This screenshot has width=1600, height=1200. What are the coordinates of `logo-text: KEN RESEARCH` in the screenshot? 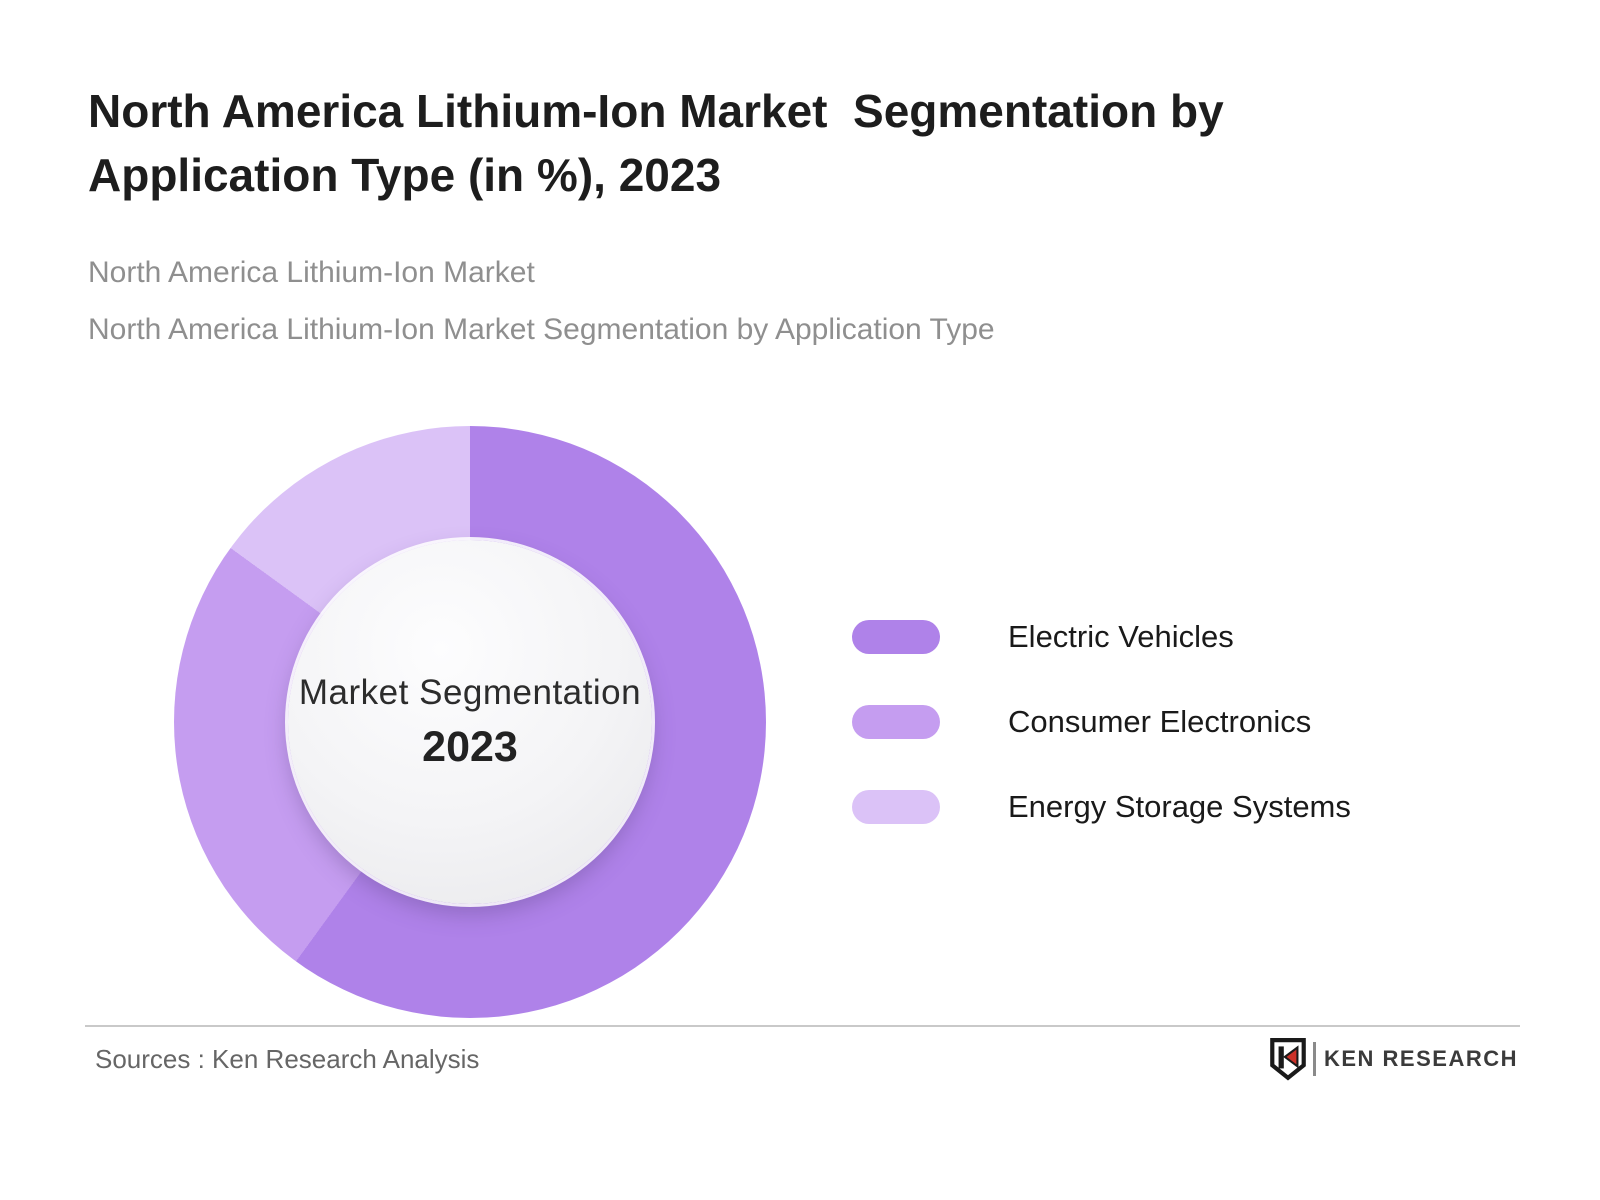 It's located at (1420, 1058).